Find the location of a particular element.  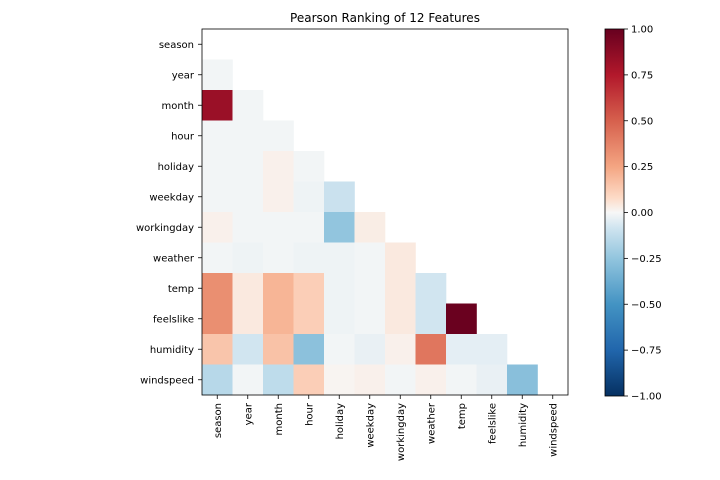

colorbar-tick-label: 0.50 is located at coordinates (642, 121).